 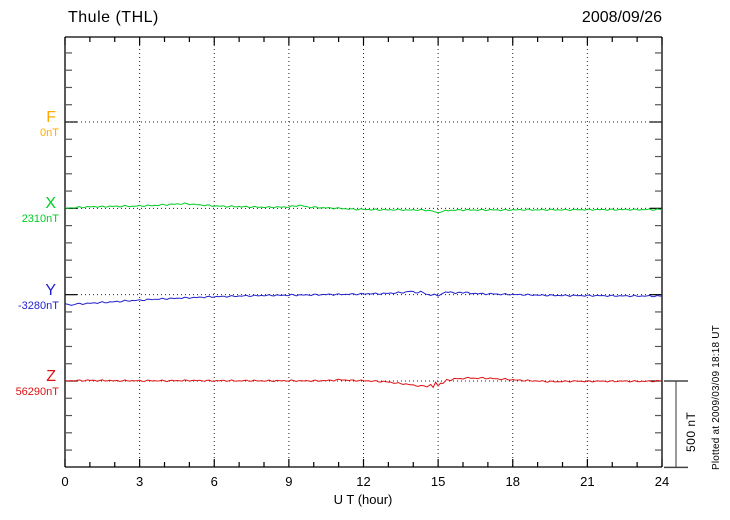 What do you see at coordinates (65, 481) in the screenshot?
I see `x-tick-label: 0` at bounding box center [65, 481].